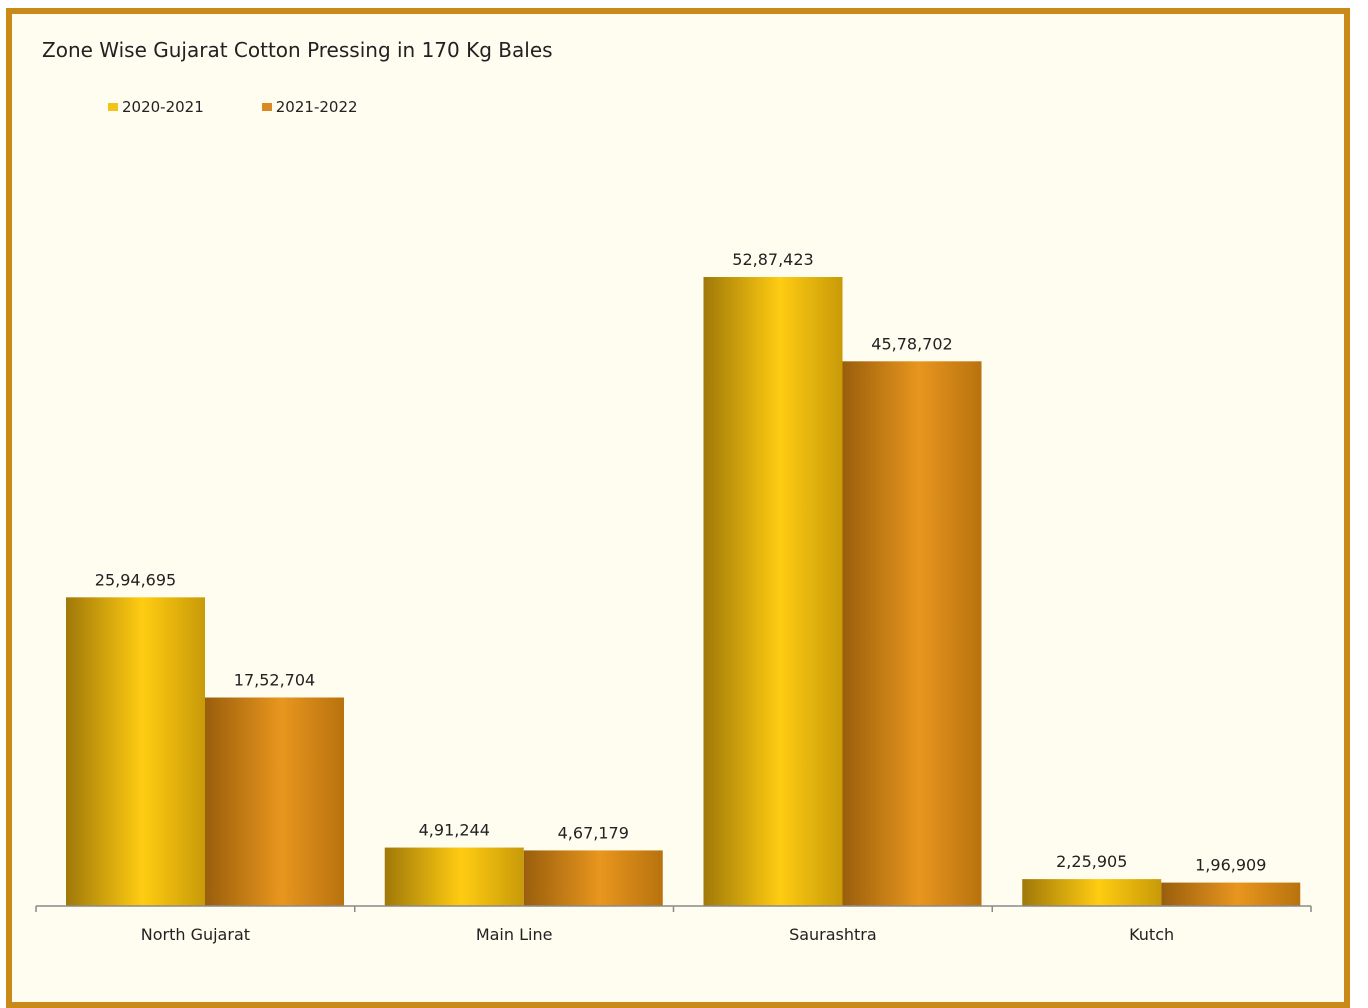 The width and height of the screenshot is (1368, 1008). I want to click on x-tick-label-kutch: Kutch, so click(1151, 934).